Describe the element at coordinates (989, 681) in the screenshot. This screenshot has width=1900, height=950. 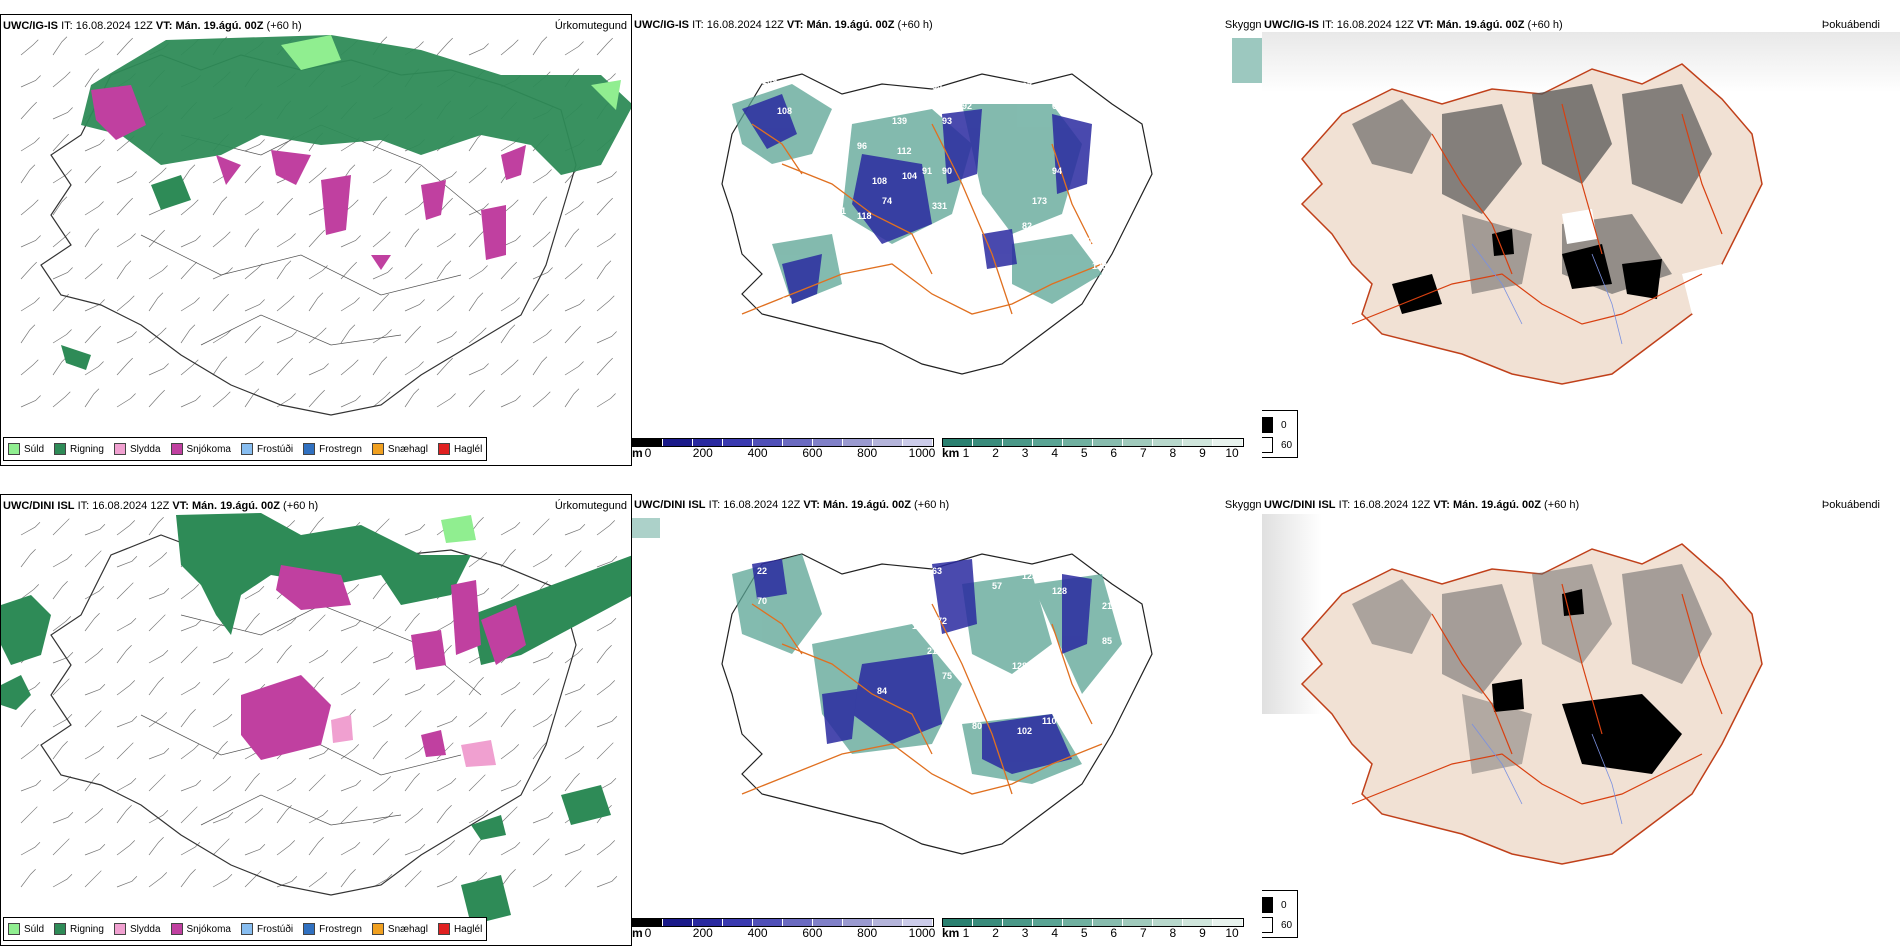
I see `cloud-base-value: 250` at that location.